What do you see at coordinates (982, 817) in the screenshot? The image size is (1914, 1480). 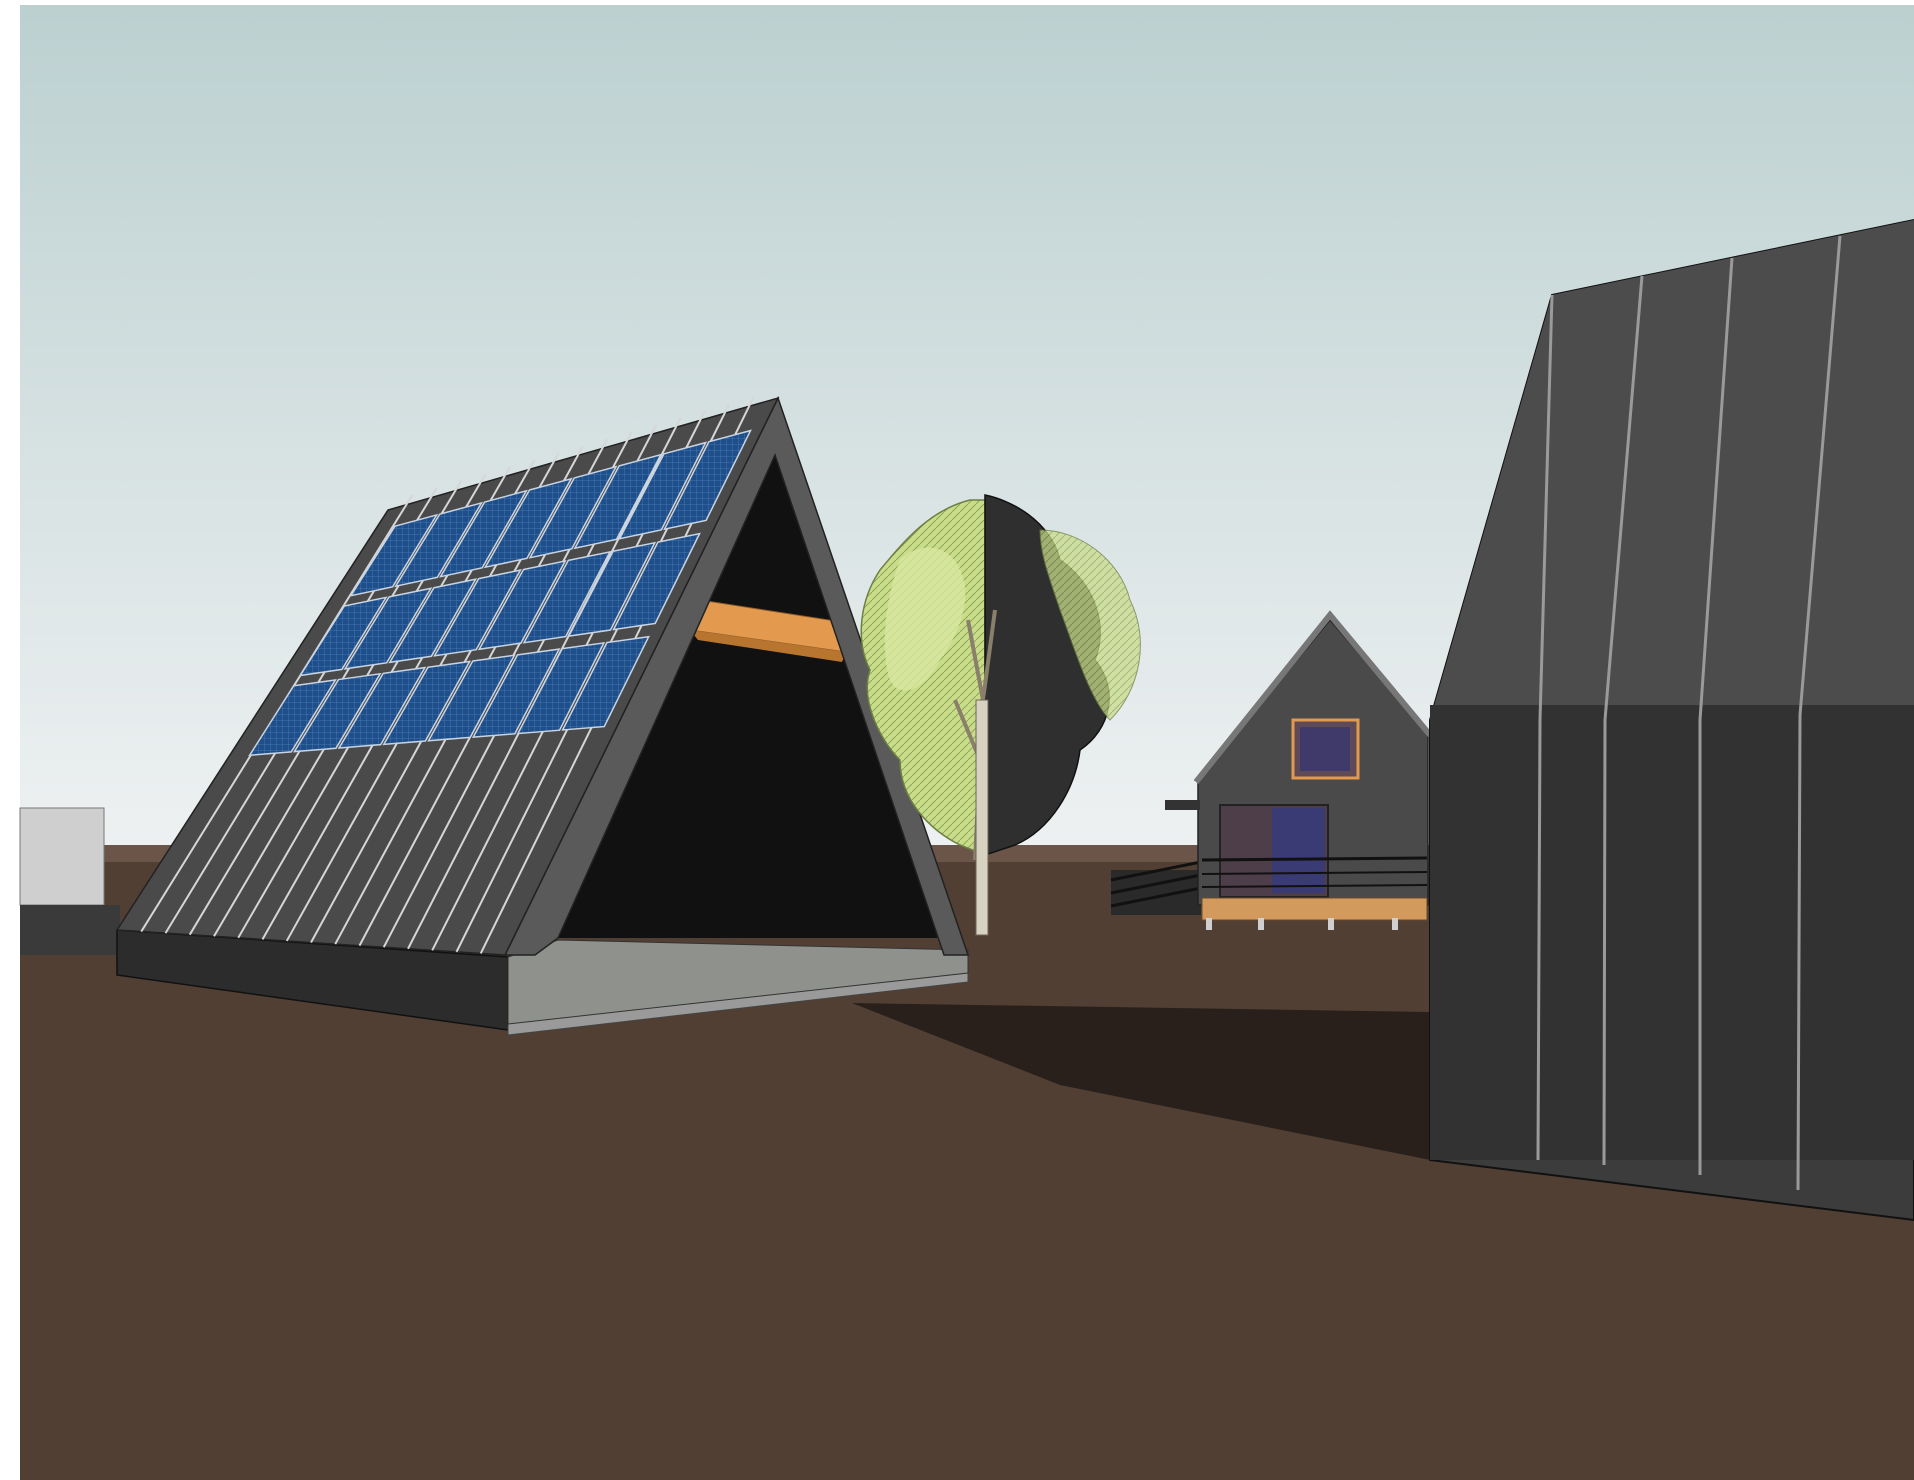 I see `tree-trunk-base` at bounding box center [982, 817].